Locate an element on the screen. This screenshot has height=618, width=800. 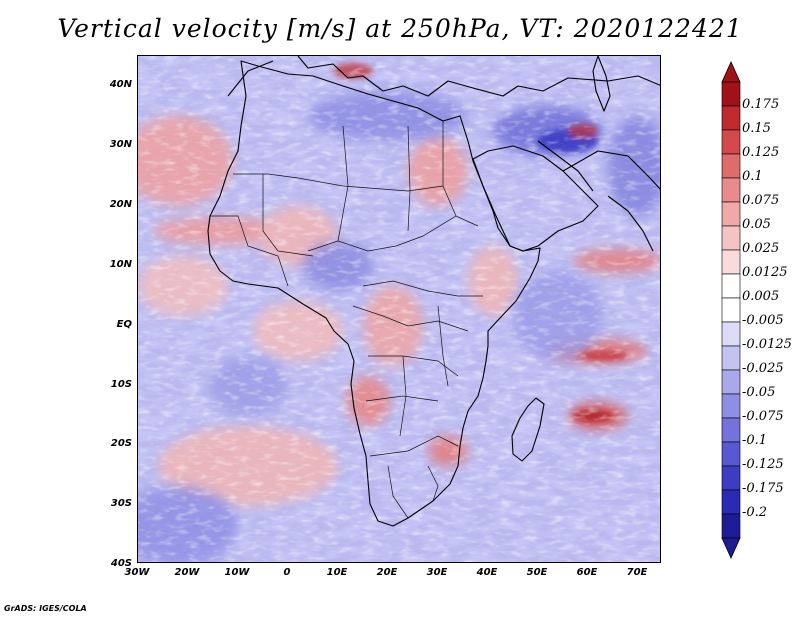
lon-label-50e: 50E is located at coordinates (537, 572).